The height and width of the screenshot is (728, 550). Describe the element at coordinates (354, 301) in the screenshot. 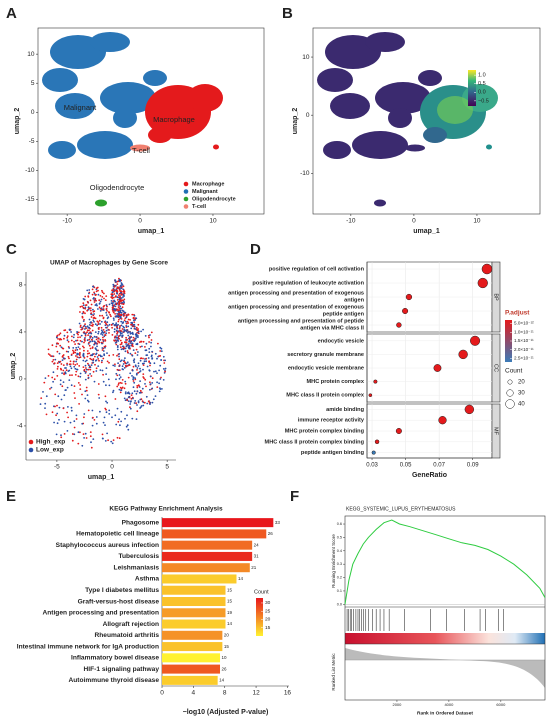

I see `term-line: antigen` at that location.